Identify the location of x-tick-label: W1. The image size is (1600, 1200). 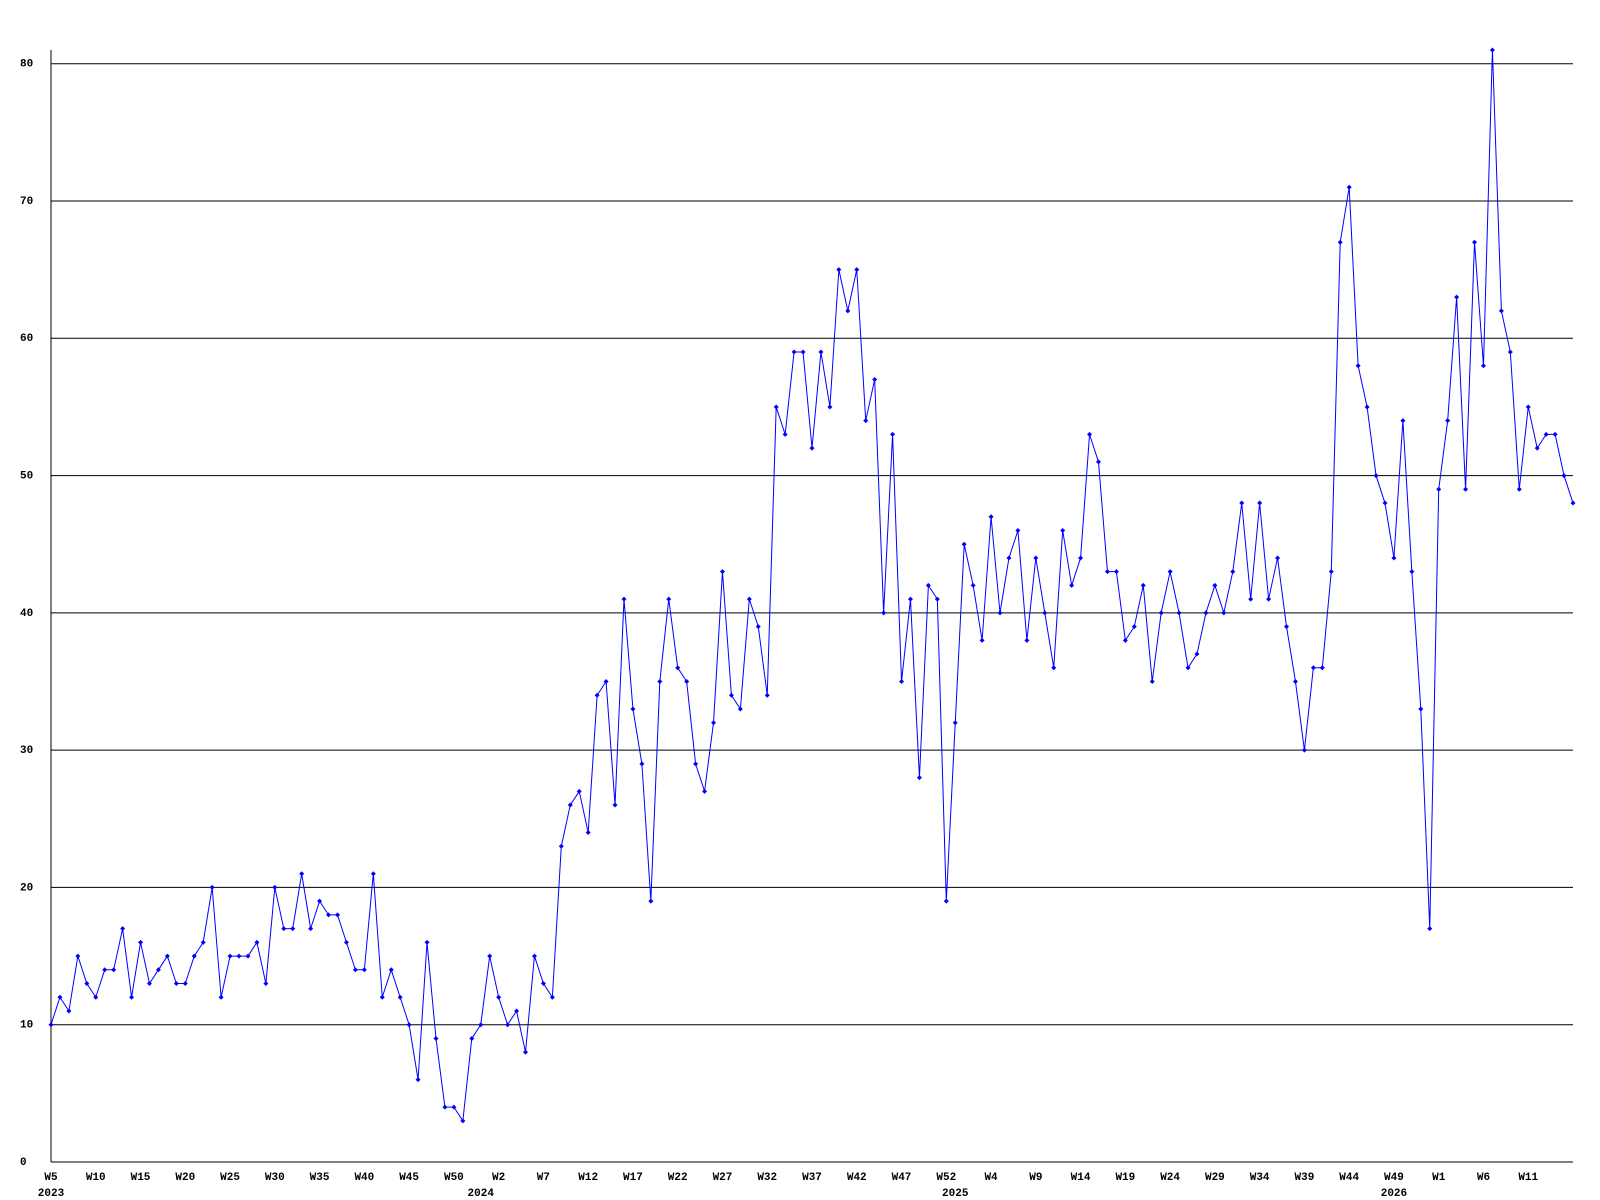
(1439, 1178).